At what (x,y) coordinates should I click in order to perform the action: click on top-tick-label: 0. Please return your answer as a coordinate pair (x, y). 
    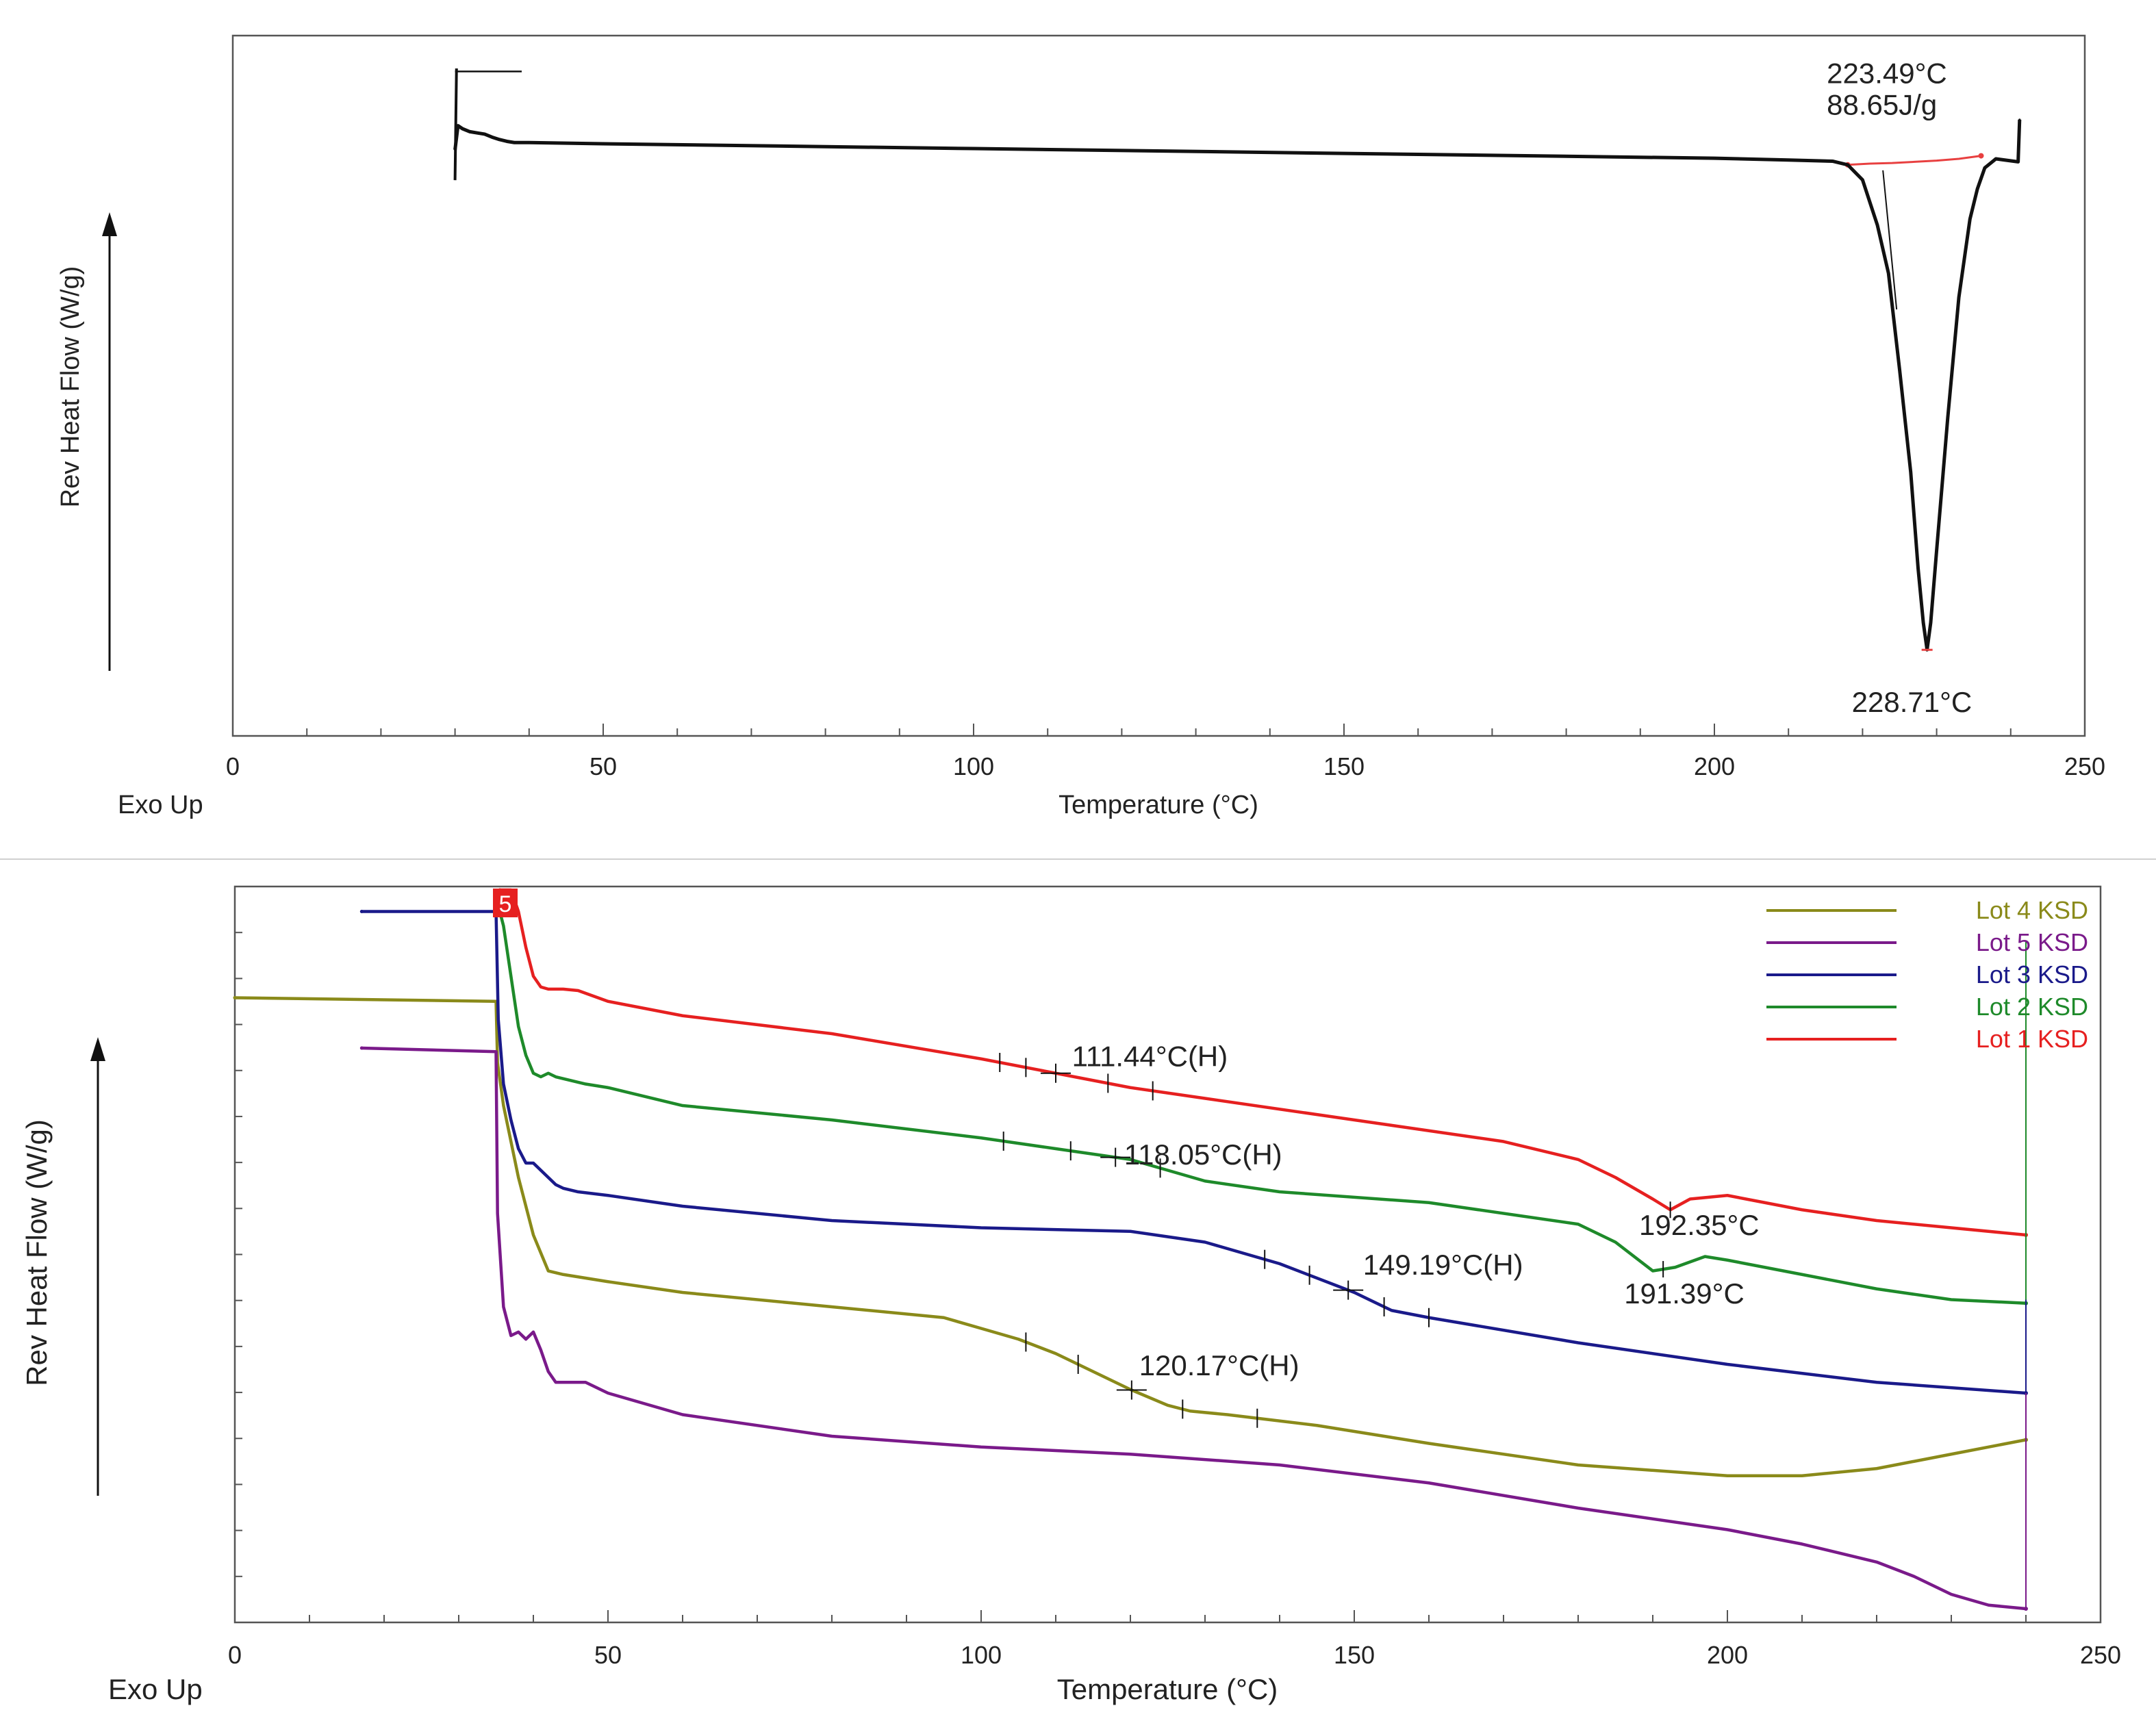
    Looking at the image, I should click on (233, 766).